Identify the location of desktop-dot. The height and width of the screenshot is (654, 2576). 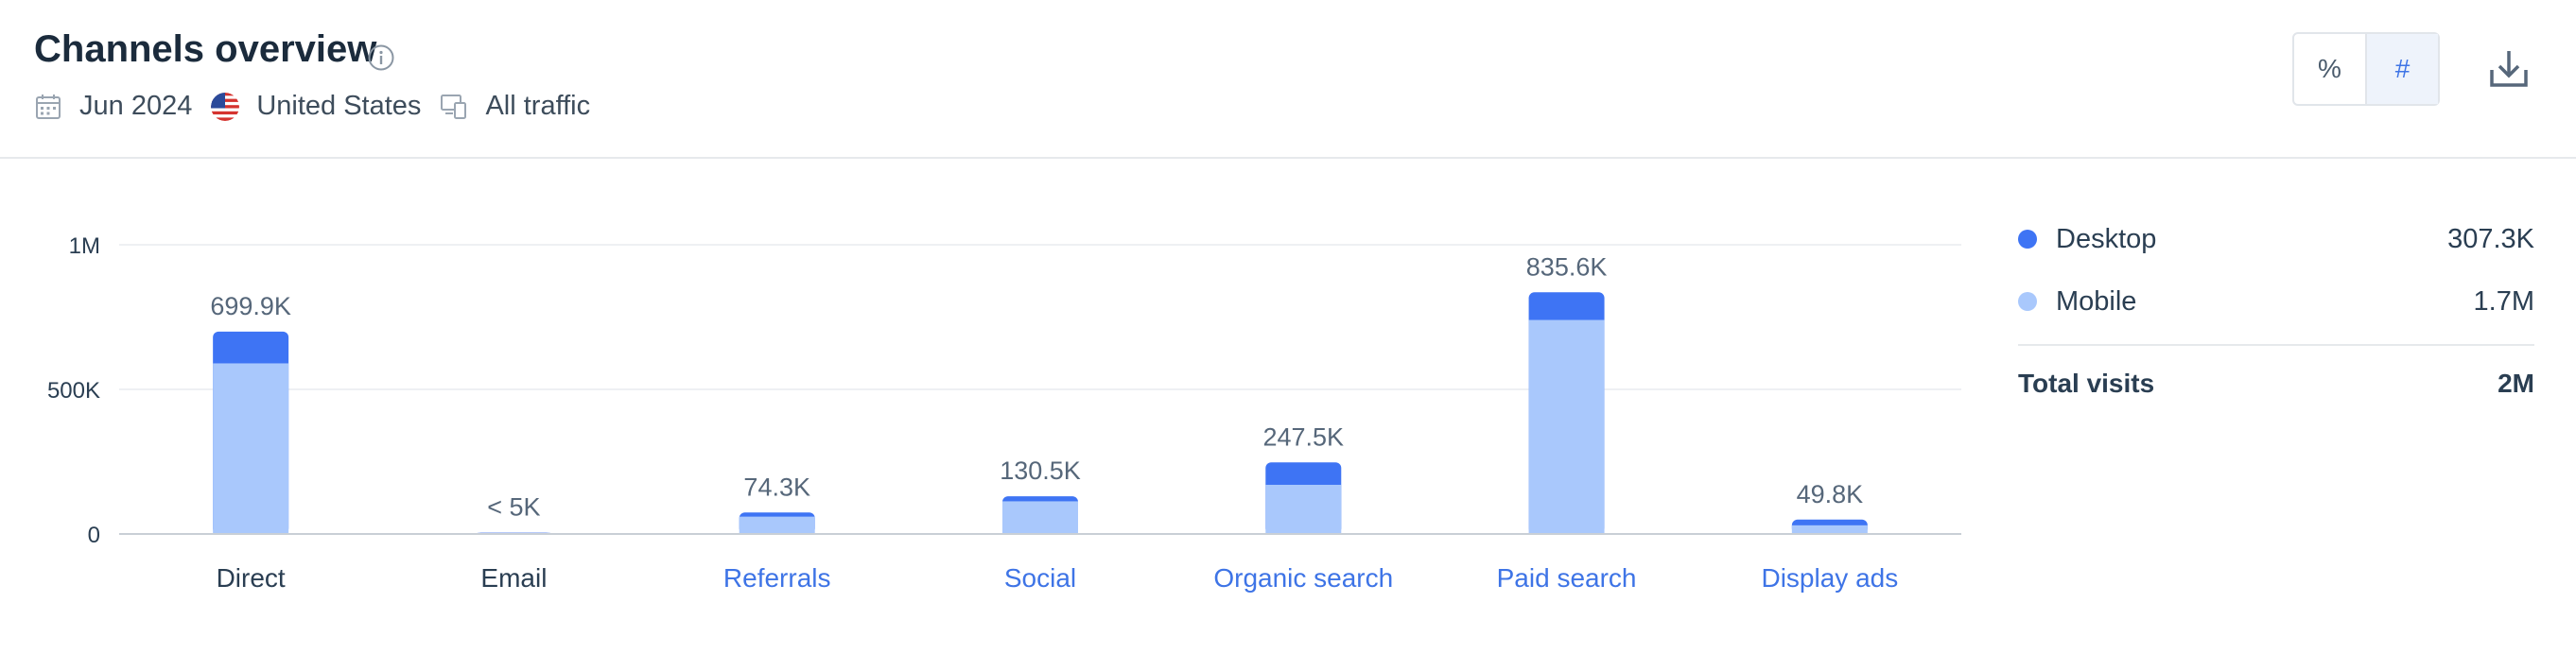
(2027, 240).